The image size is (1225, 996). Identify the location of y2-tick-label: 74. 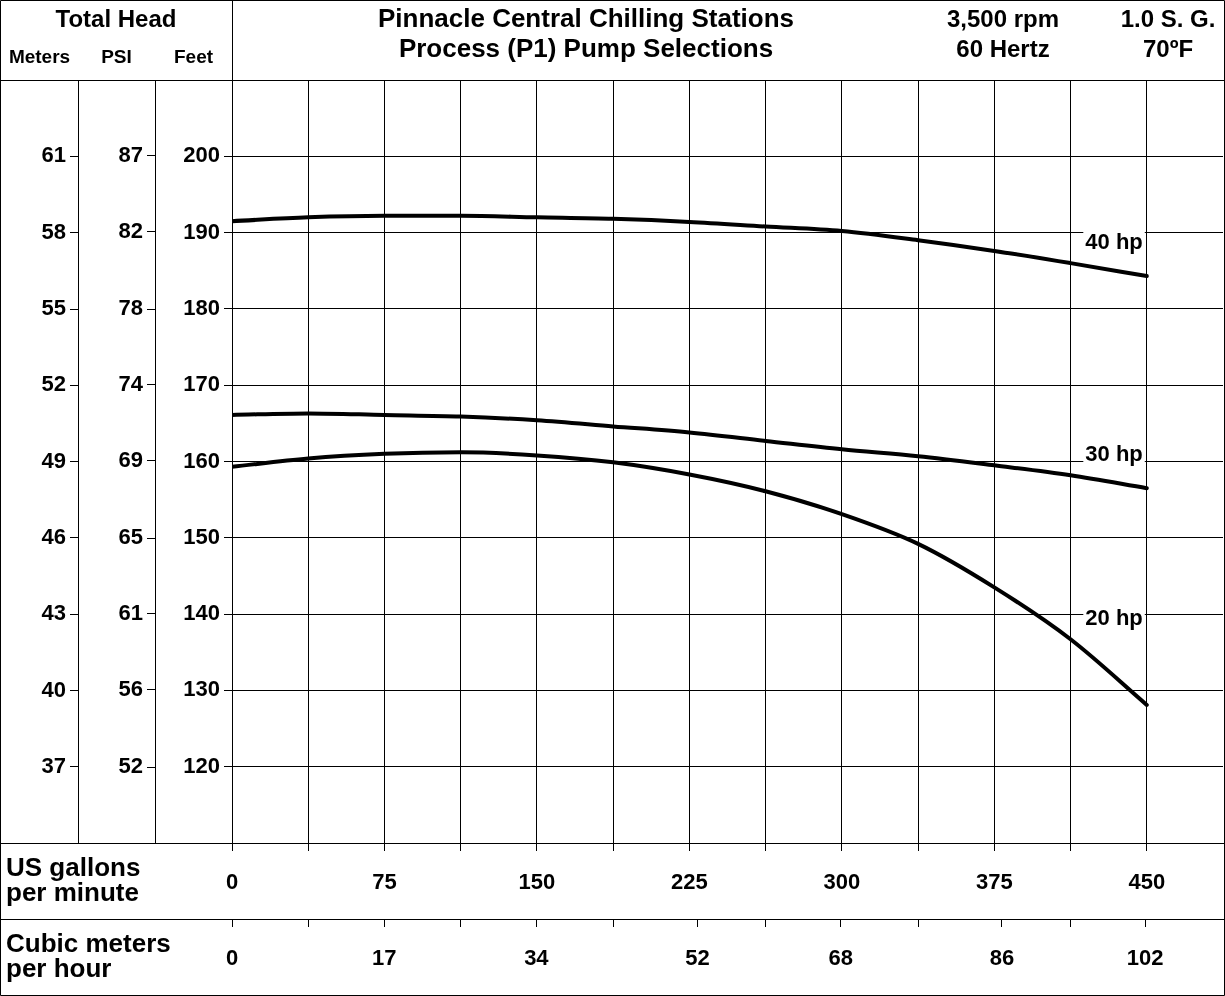
(131, 383).